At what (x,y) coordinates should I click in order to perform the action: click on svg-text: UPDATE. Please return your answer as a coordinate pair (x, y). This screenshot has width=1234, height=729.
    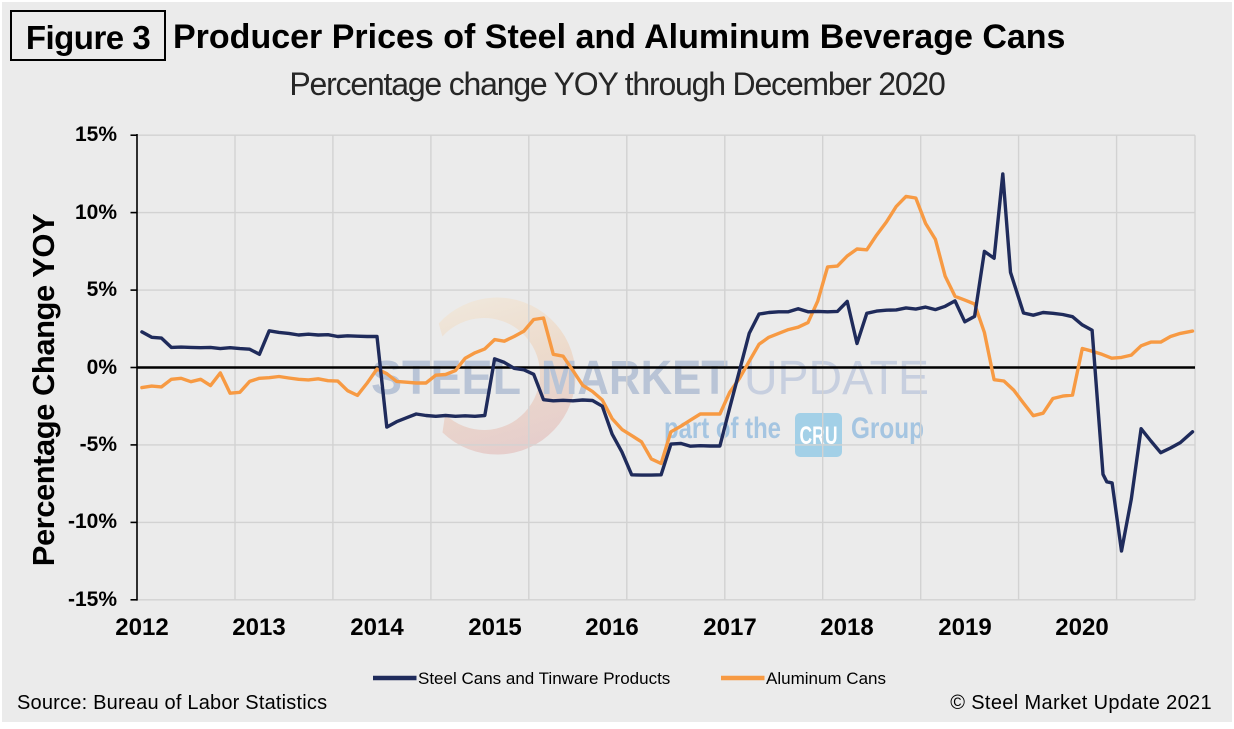
    Looking at the image, I should click on (836, 378).